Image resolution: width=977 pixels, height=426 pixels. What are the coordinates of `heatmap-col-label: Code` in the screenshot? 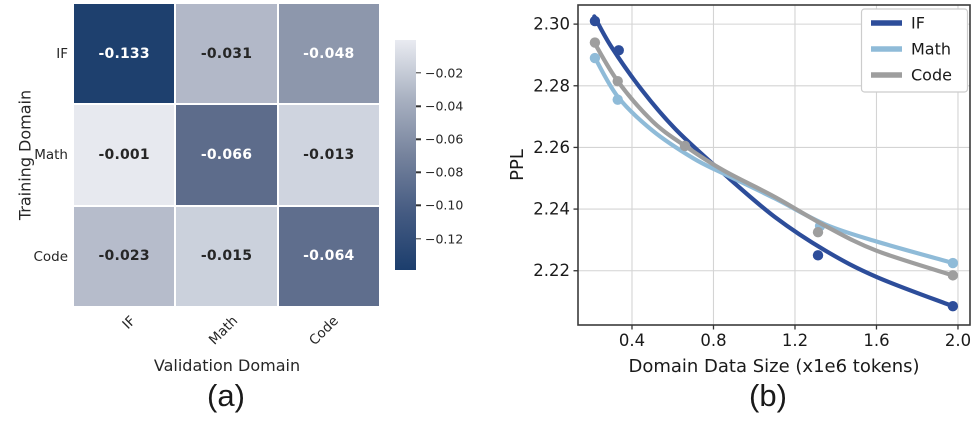 It's located at (324, 331).